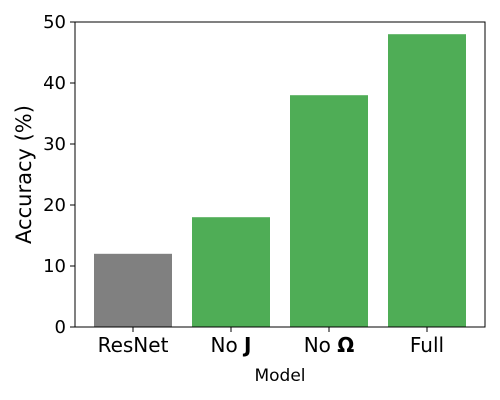 This screenshot has height=400, width=500. What do you see at coordinates (54, 144) in the screenshot?
I see `y-tick-label-3: 30` at bounding box center [54, 144].